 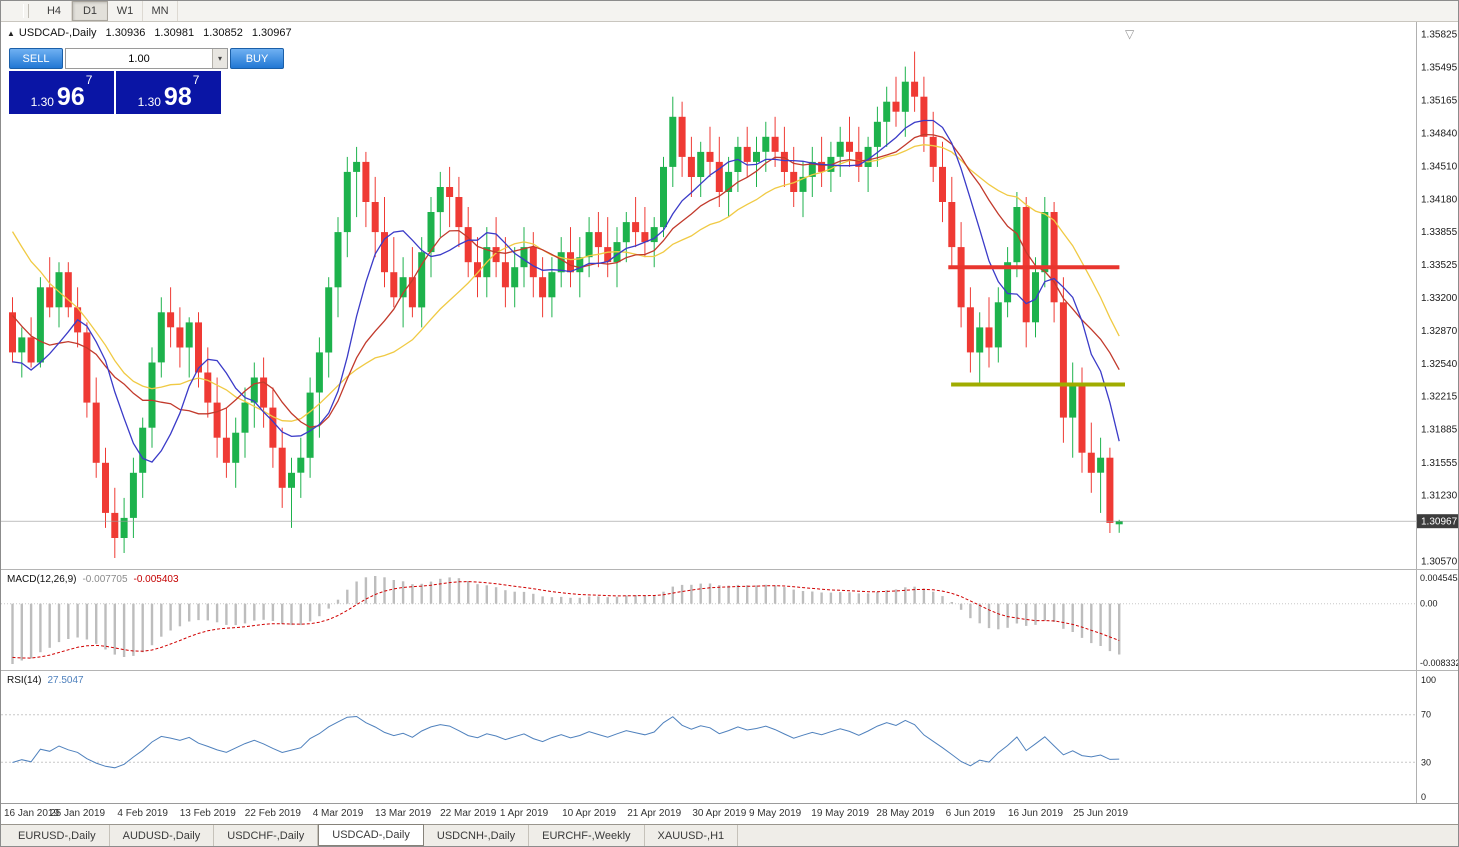 I want to click on svg-text: 1.33525, so click(x=1439, y=265).